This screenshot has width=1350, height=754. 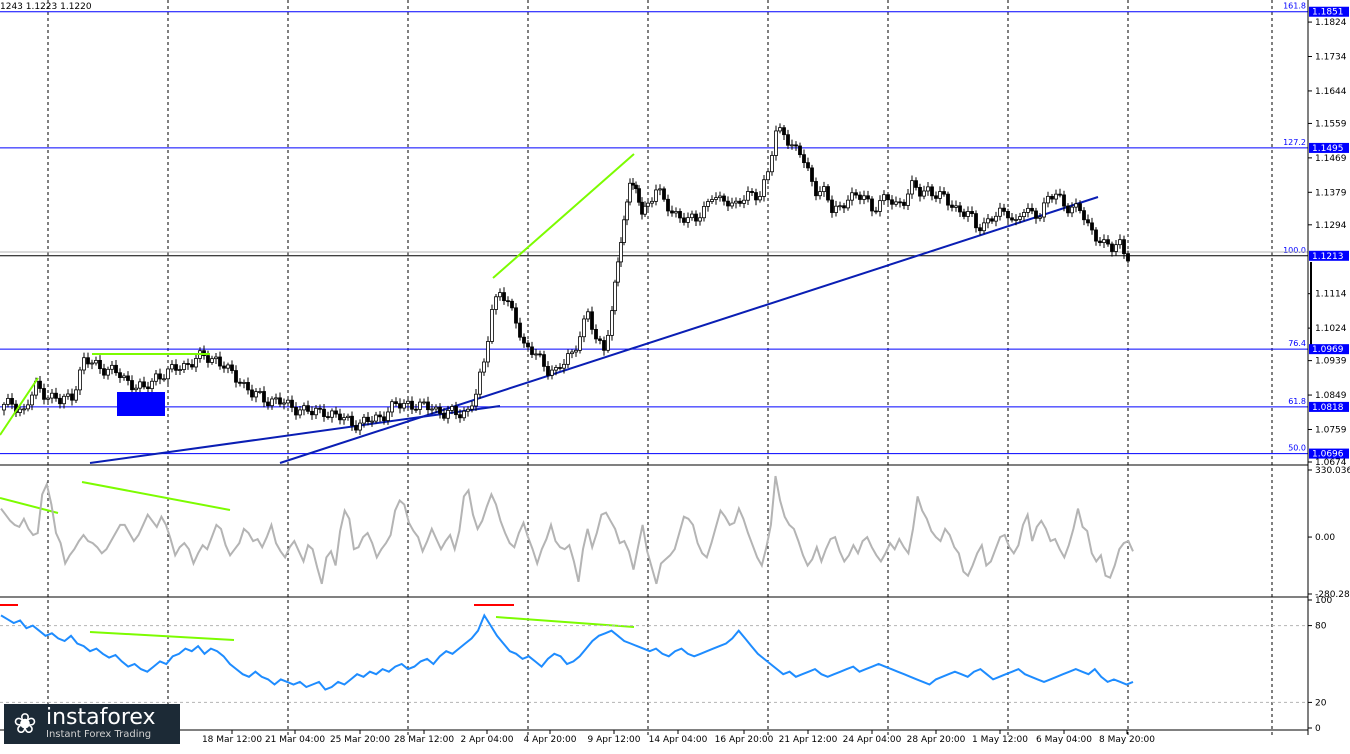 What do you see at coordinates (1331, 295) in the screenshot?
I see `price-tick-label-7: 1.1114` at bounding box center [1331, 295].